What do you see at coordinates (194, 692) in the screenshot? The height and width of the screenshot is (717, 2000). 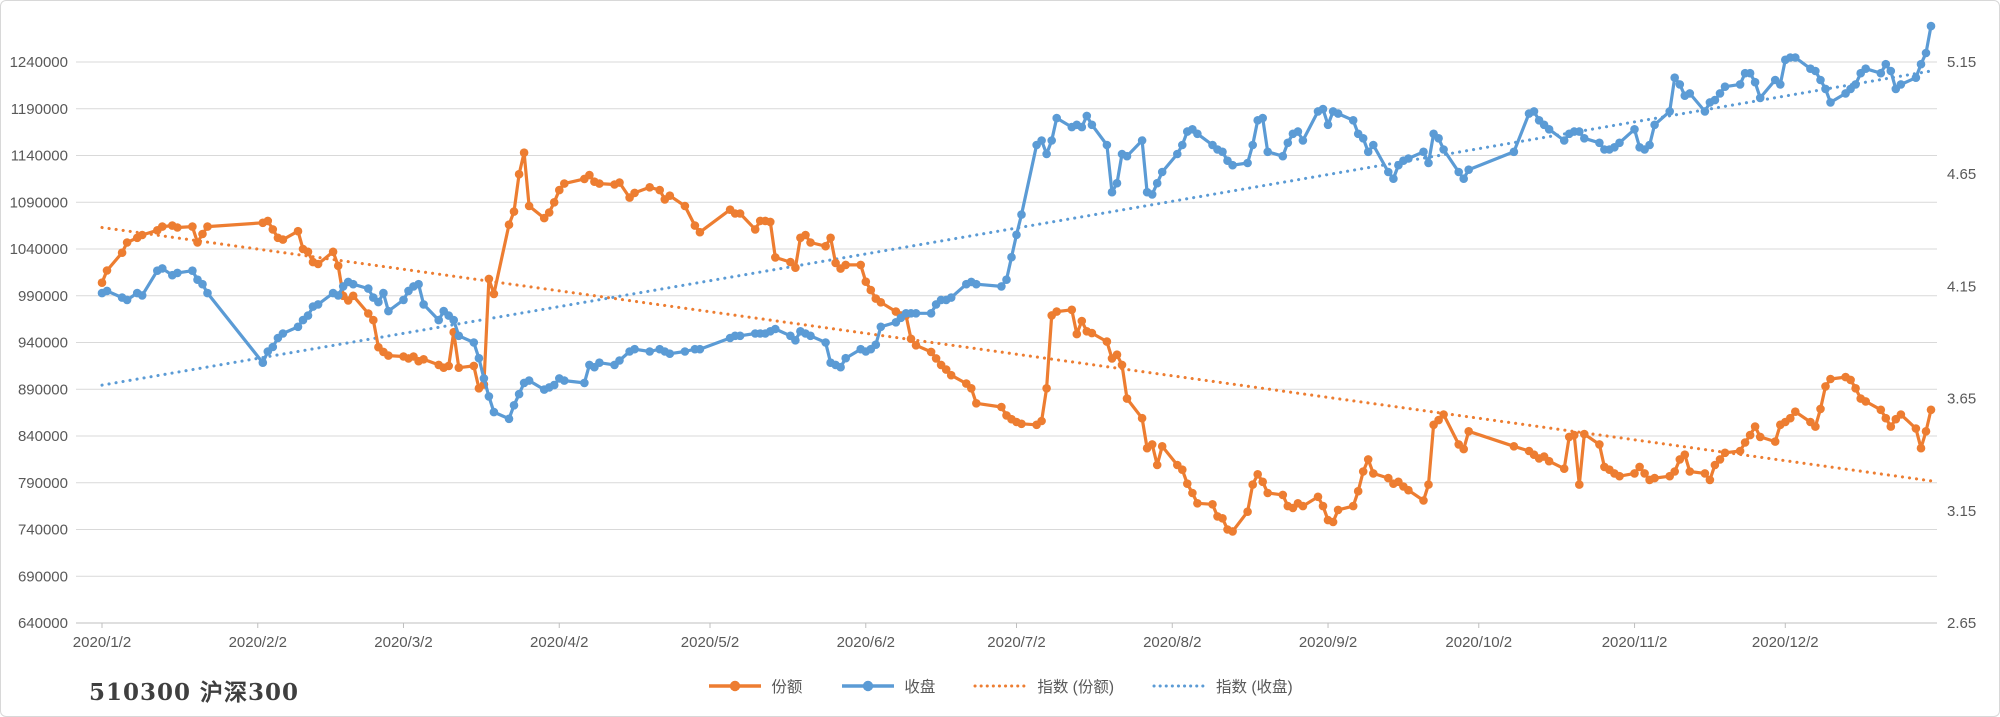 I see `chart-title: 510300 沪深300` at bounding box center [194, 692].